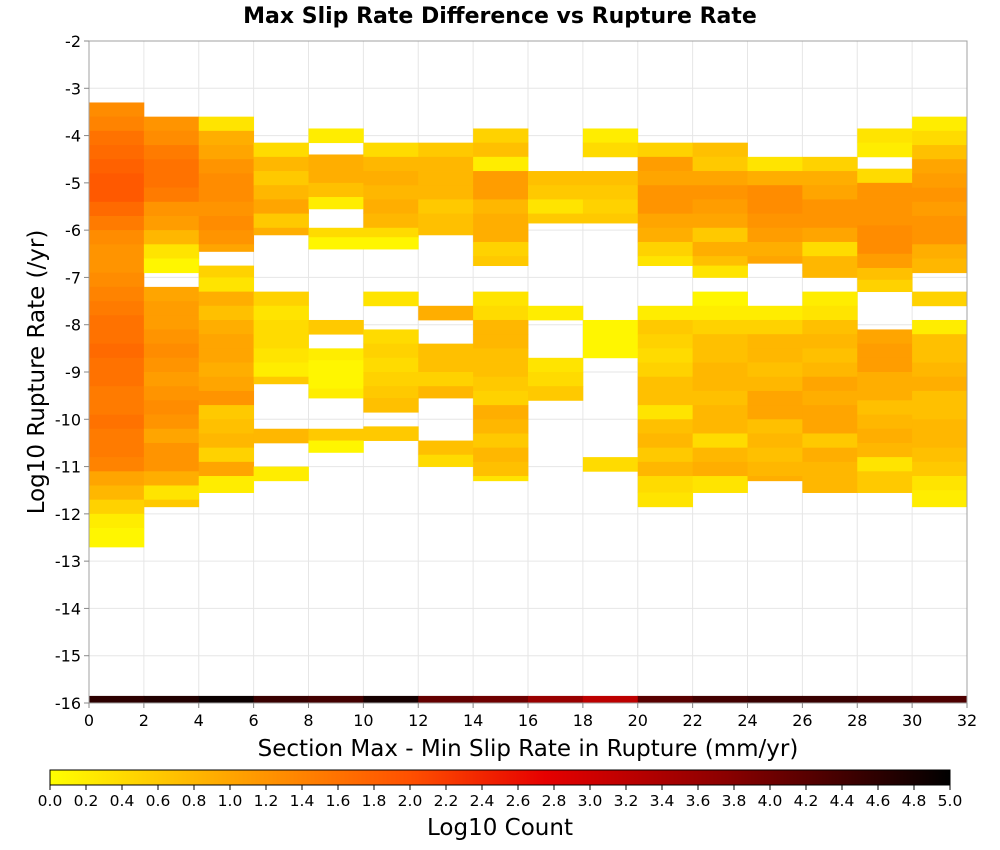  Describe the element at coordinates (122, 801) in the screenshot. I see `colorbar-tick-label: 0.4` at that location.